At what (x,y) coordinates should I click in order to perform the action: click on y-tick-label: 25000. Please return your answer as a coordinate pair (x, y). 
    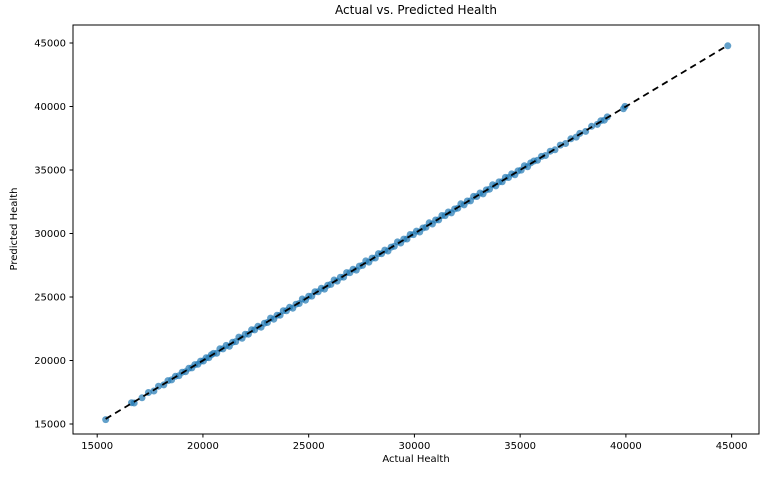
    Looking at the image, I should click on (50, 298).